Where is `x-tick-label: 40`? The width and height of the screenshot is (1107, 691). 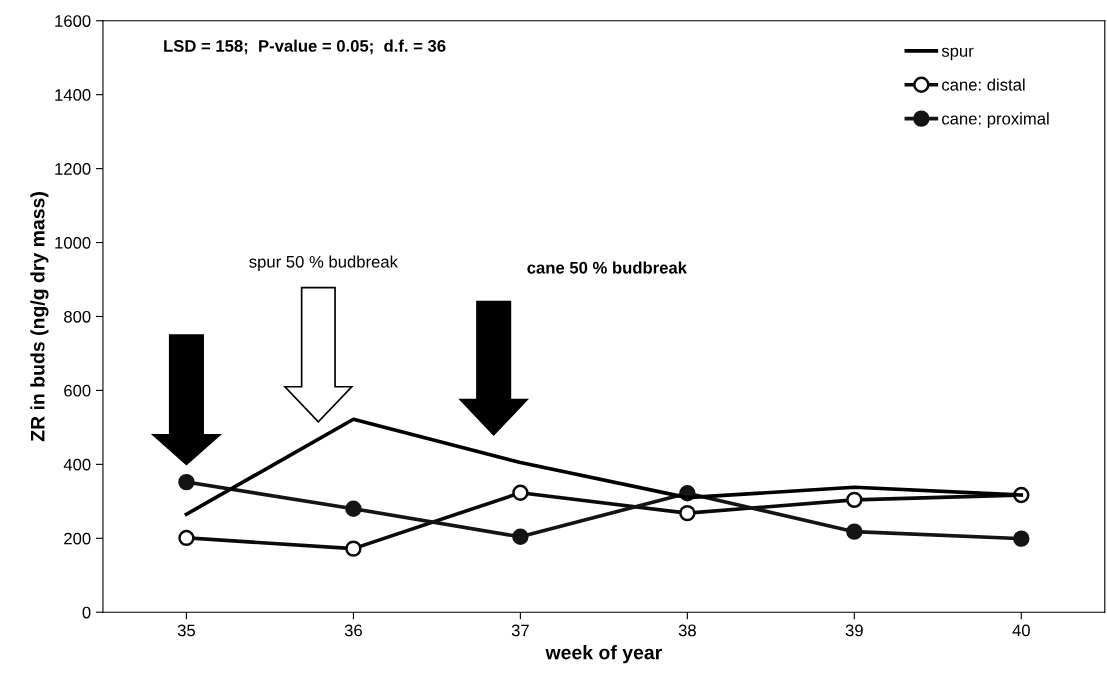
x-tick-label: 40 is located at coordinates (1021, 630).